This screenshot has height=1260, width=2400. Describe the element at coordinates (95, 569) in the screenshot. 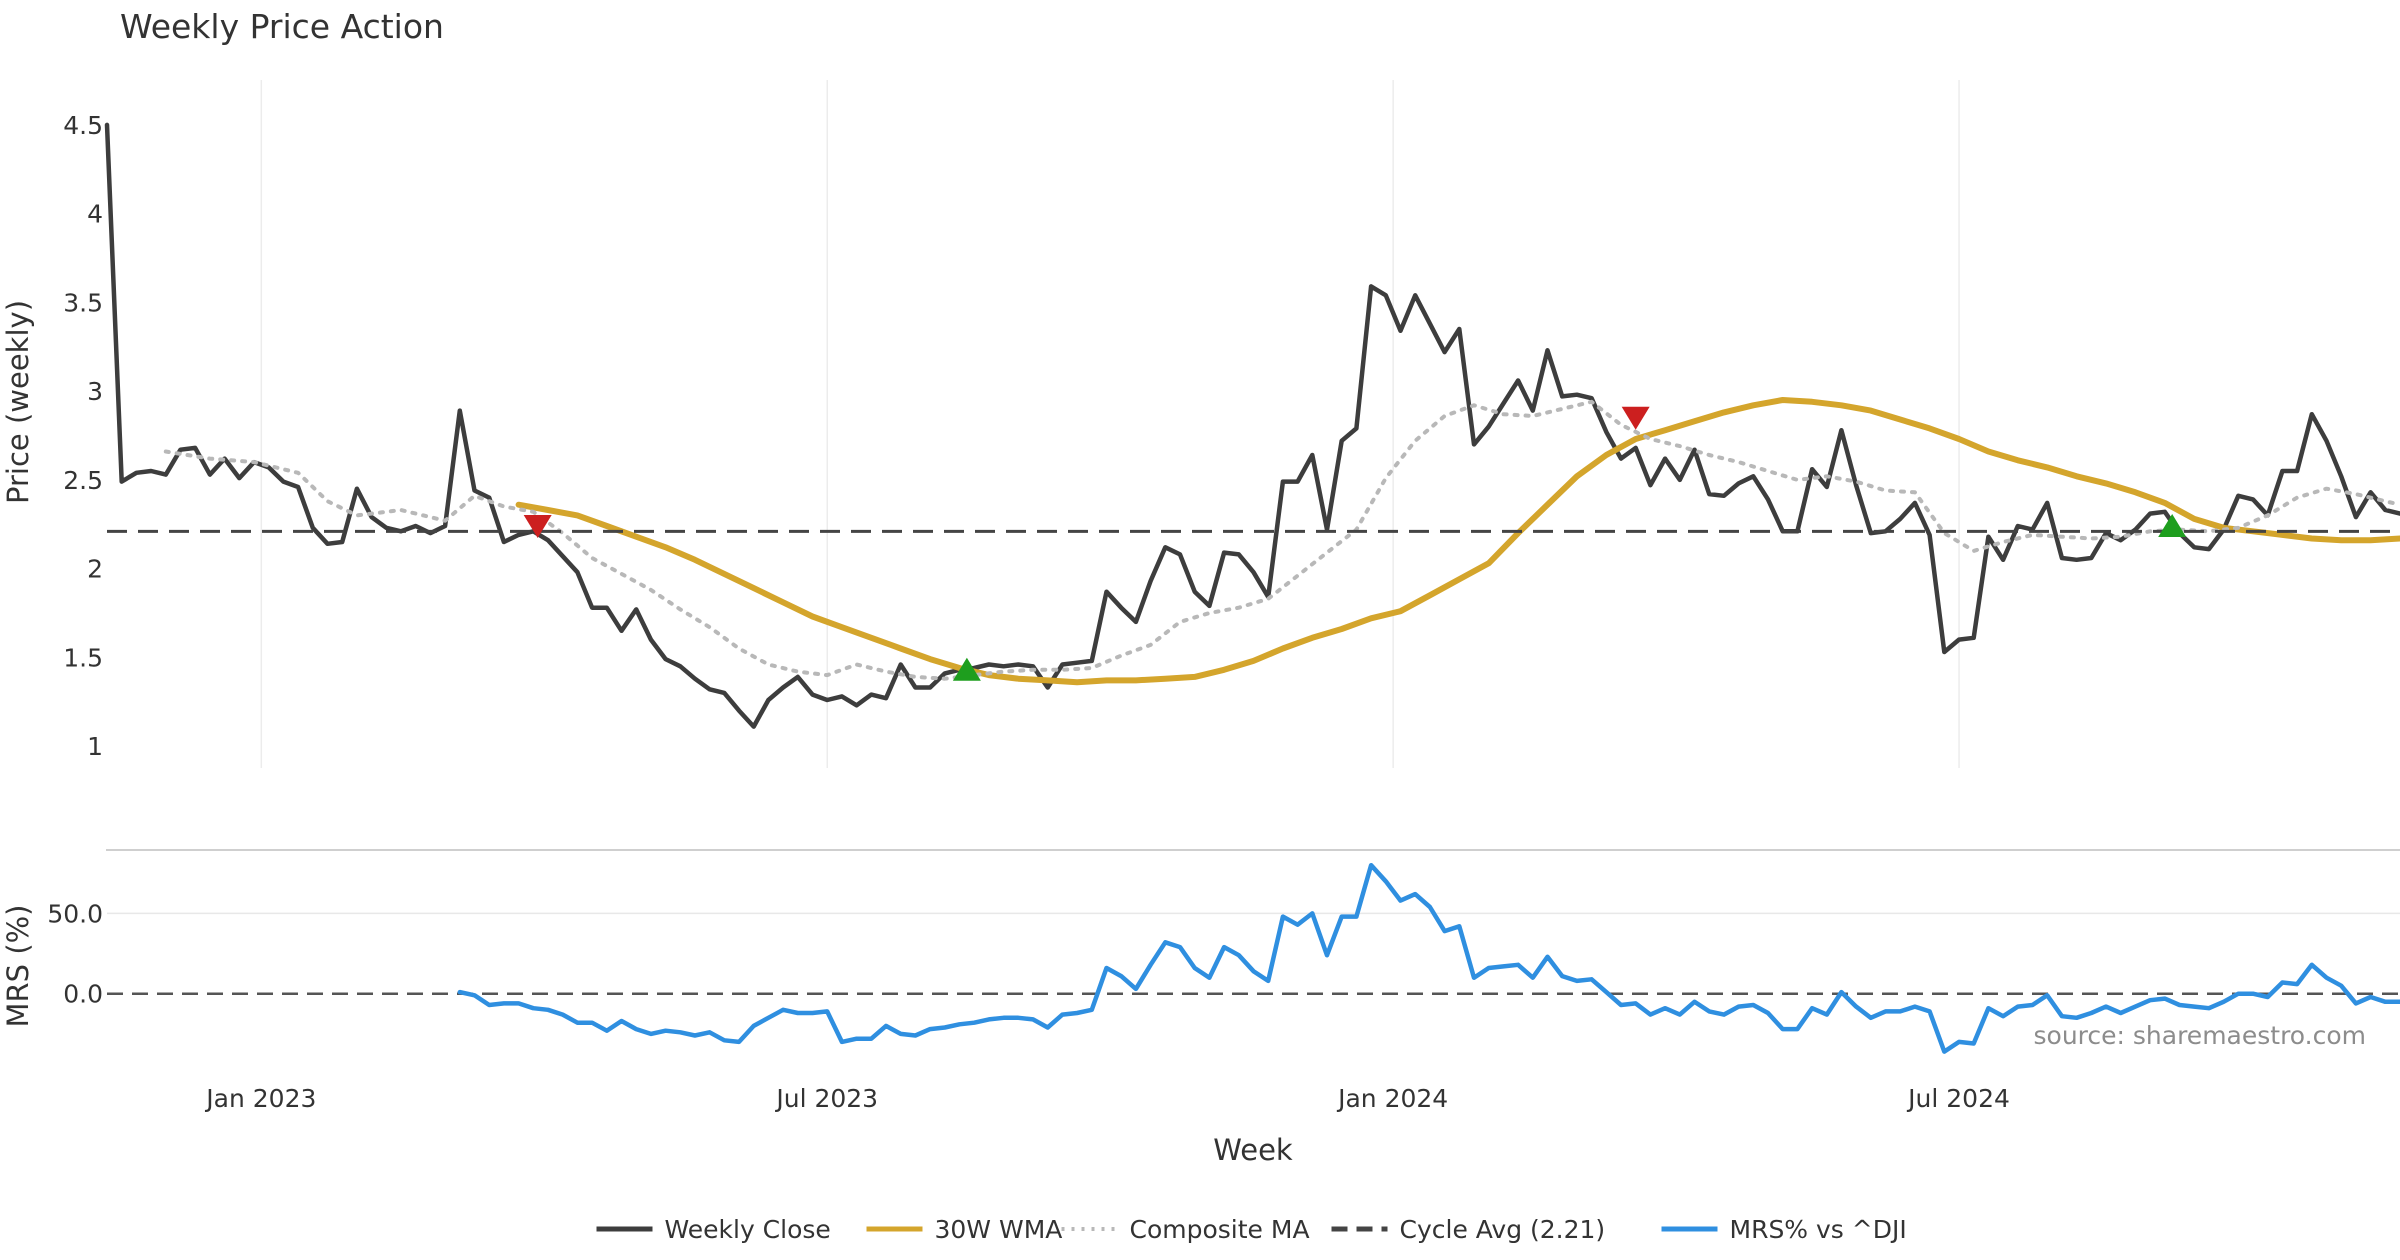

I see `price-y-tick-2: 2` at that location.